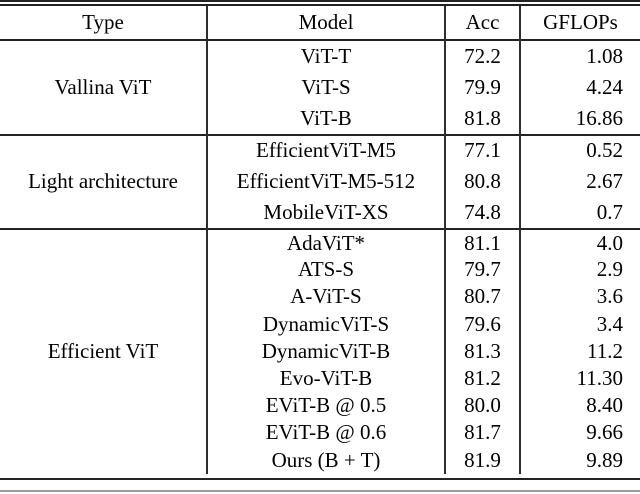 The image size is (640, 494). I want to click on table-row: ATS-S 79.7 2.9, so click(320, 270).